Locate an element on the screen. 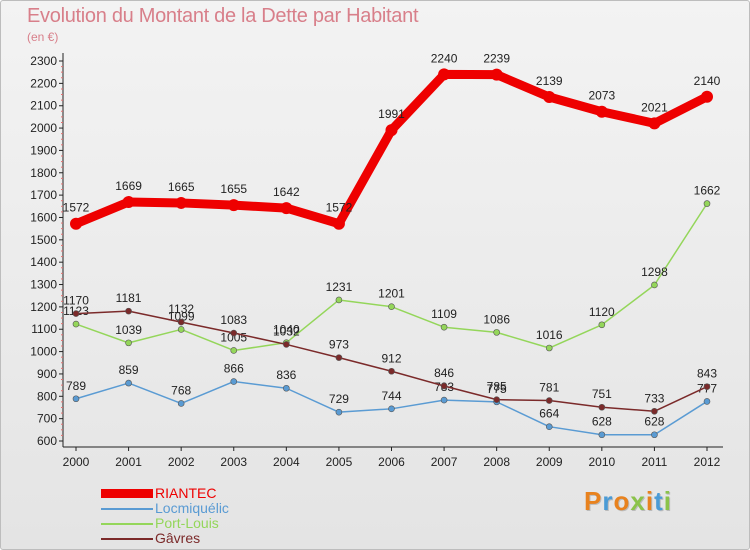  data-label-port-louis: 1120 is located at coordinates (602, 312).